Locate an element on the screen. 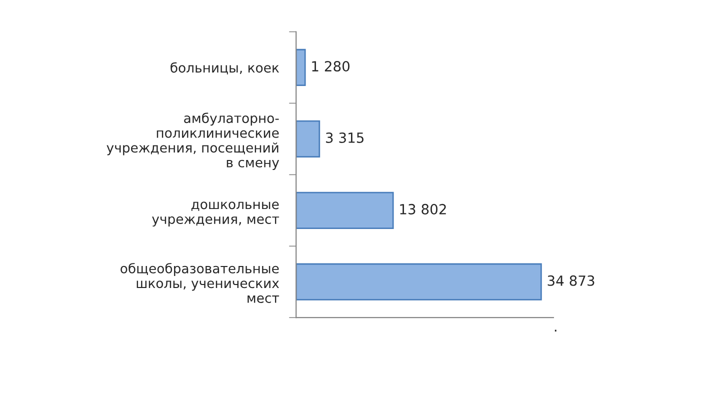 The image size is (705, 397). data-label: 34 873 is located at coordinates (571, 280).